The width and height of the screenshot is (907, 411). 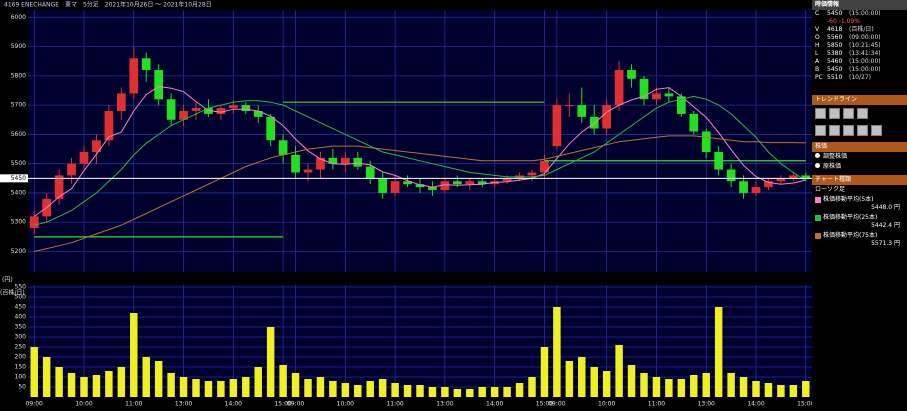 I want to click on y-tick-label: 5500, so click(x=18, y=163).